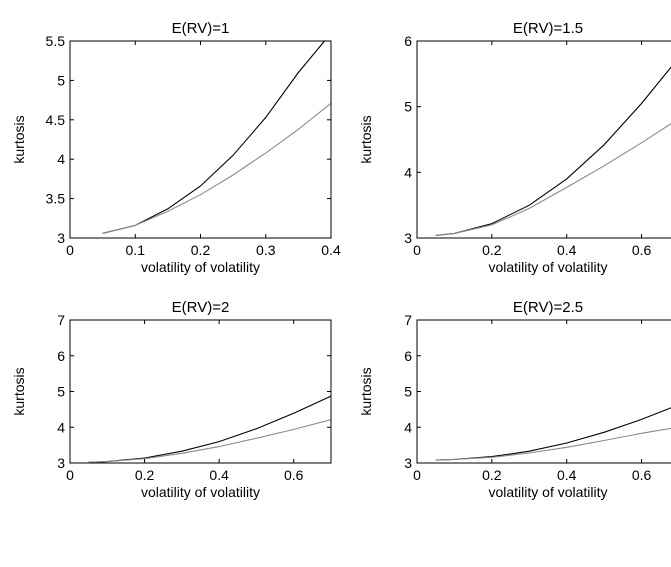 The width and height of the screenshot is (671, 567). What do you see at coordinates (56, 199) in the screenshot?
I see `y-tick-label: 3.5` at bounding box center [56, 199].